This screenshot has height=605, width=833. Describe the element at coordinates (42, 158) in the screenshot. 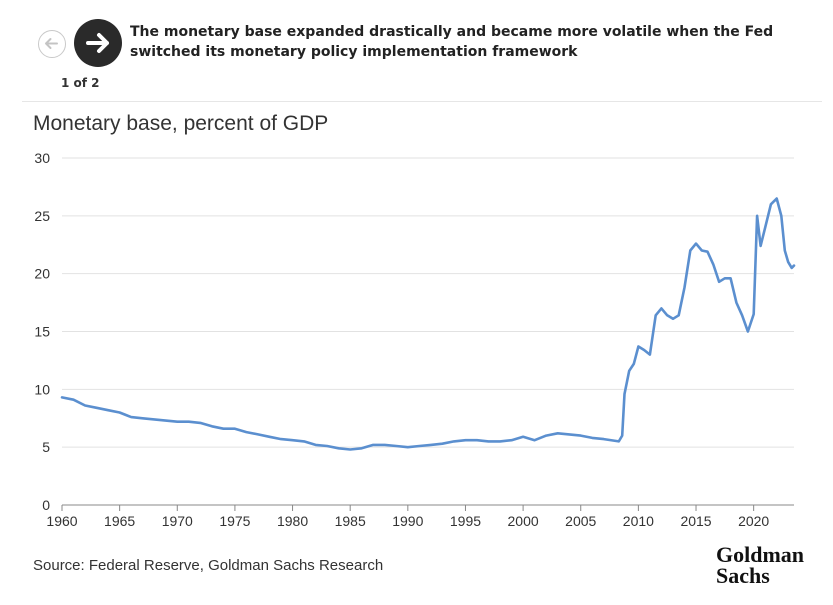

I see `y-tick-label: 30` at that location.